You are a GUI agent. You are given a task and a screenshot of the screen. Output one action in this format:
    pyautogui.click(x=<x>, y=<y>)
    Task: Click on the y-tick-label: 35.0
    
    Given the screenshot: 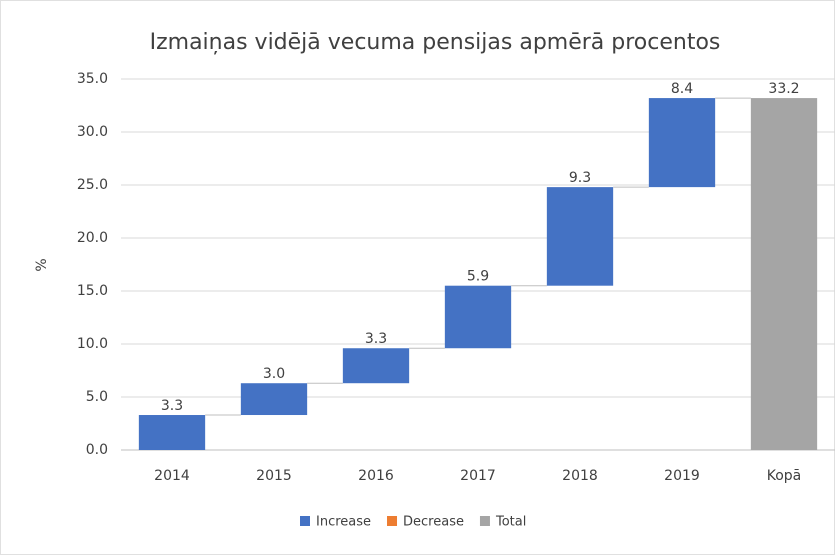 What is the action you would take?
    pyautogui.click(x=92, y=79)
    